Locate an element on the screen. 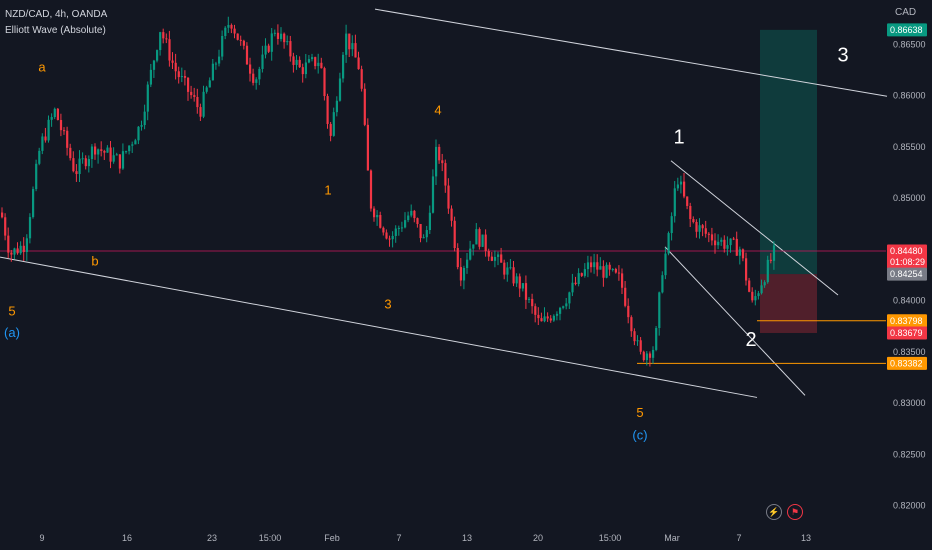 The image size is (932, 550). wave-label: 2 is located at coordinates (750, 340).